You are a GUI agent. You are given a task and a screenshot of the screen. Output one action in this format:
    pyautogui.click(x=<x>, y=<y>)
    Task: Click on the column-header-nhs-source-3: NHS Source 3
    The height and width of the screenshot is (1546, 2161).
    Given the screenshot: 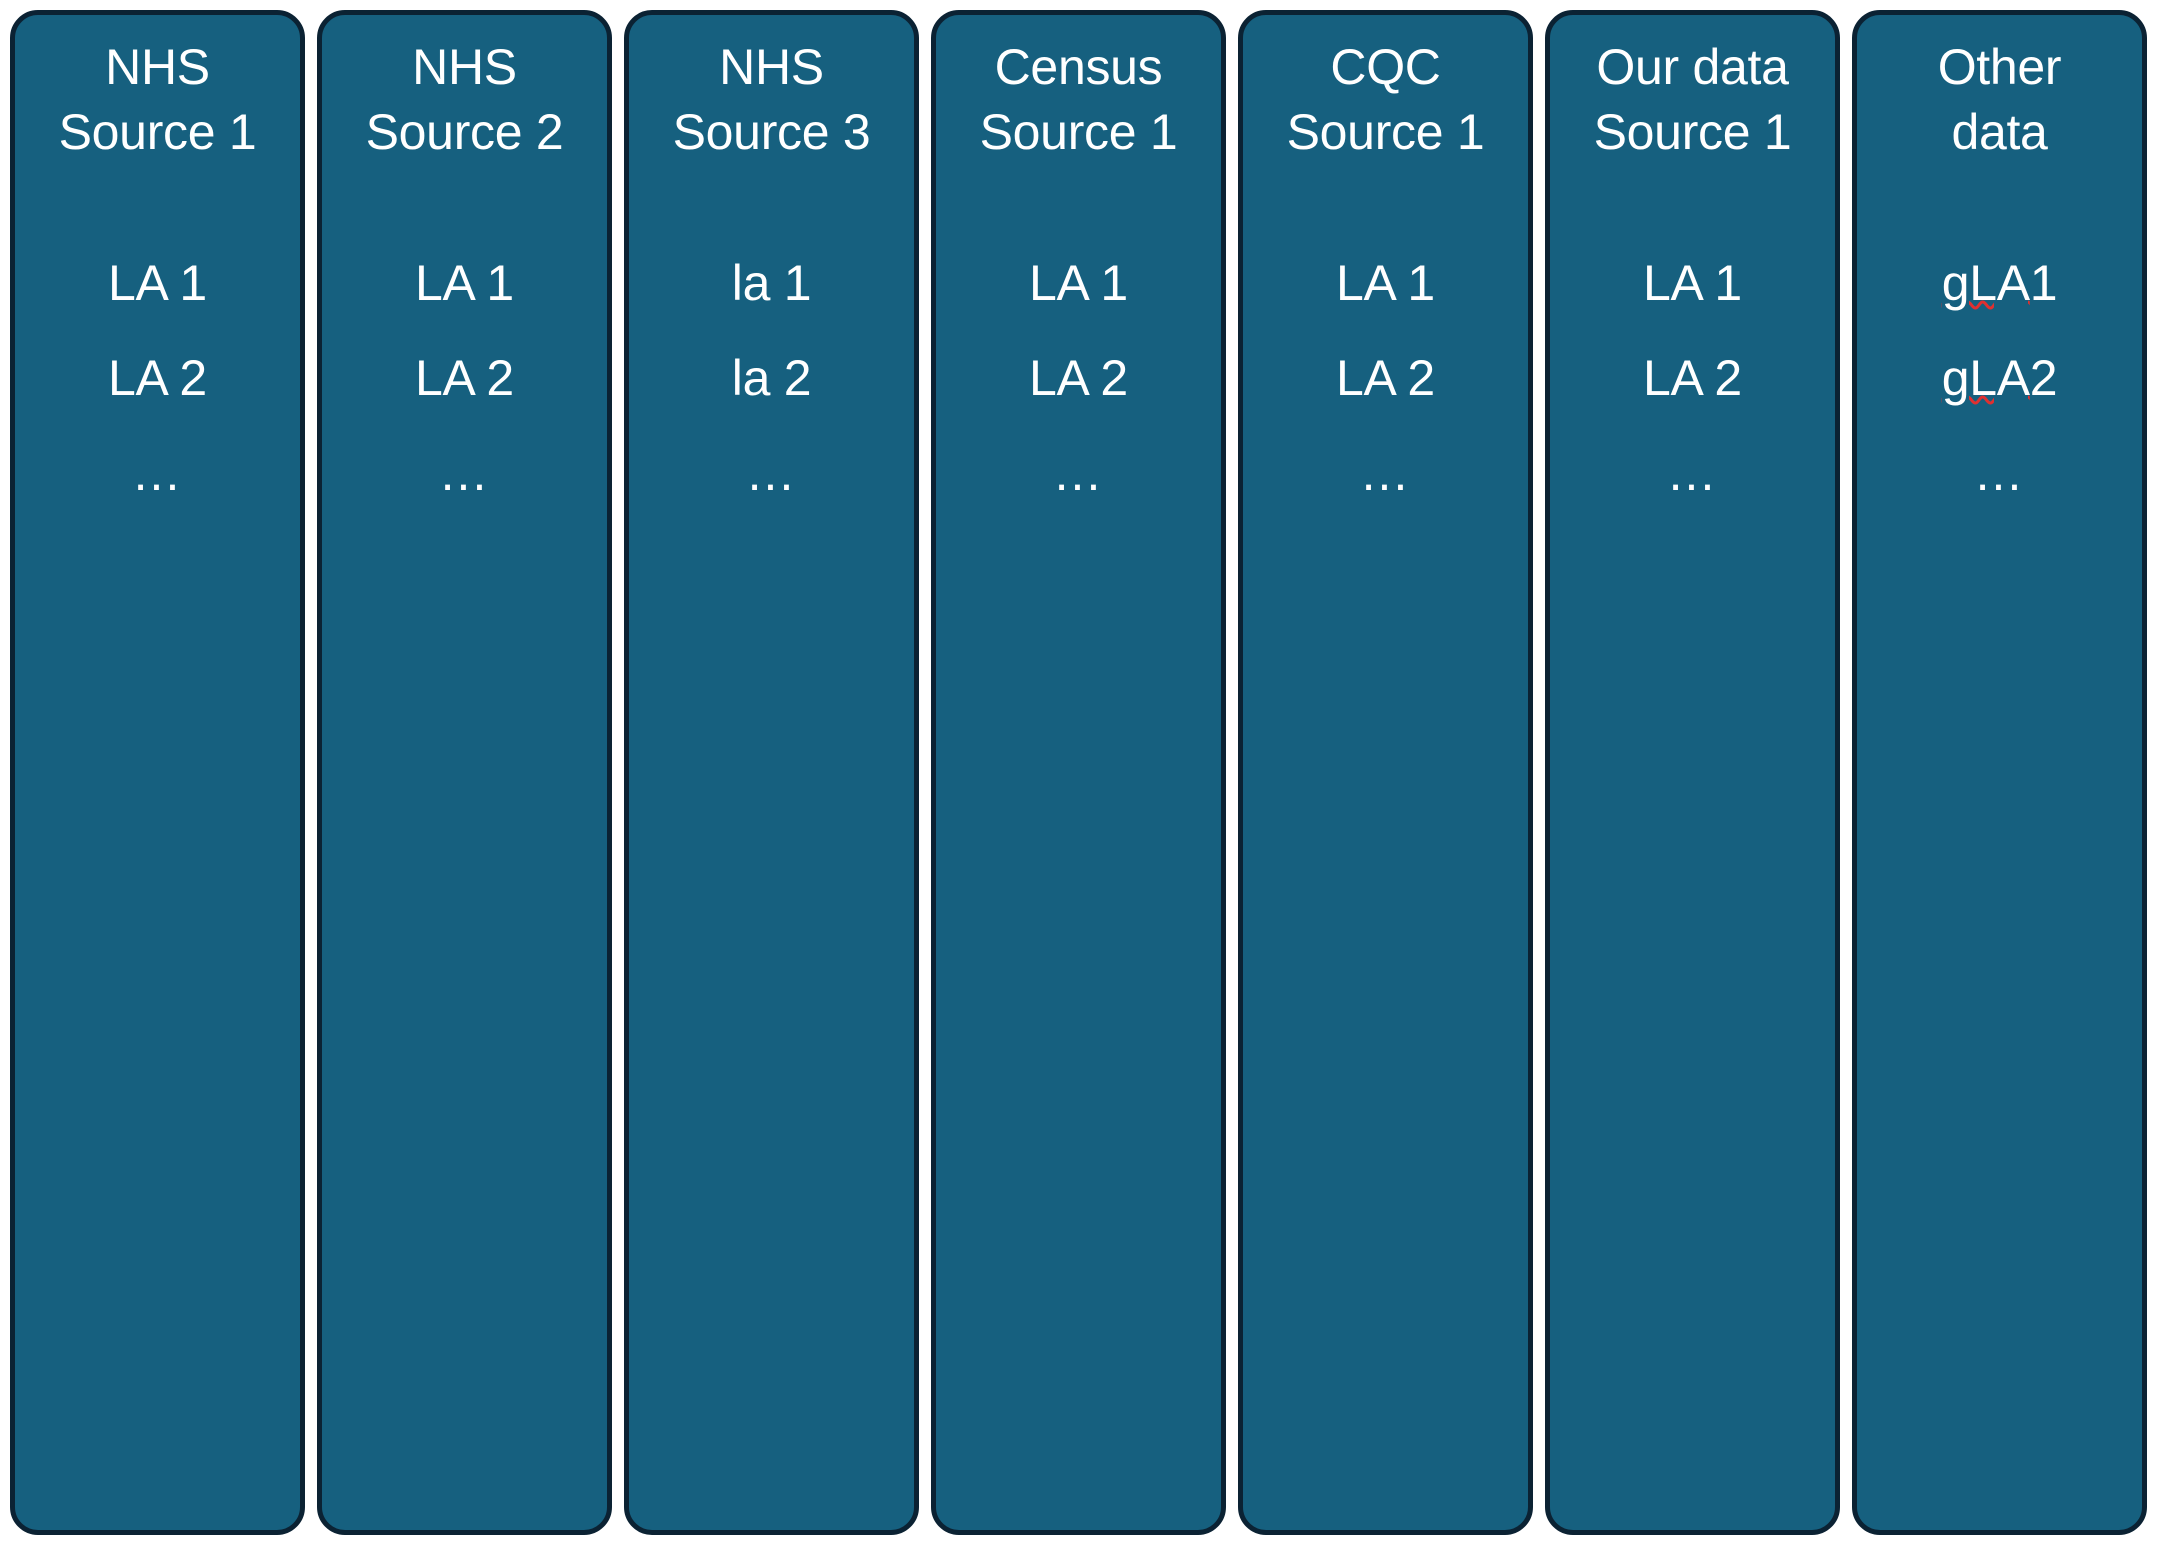 What is the action you would take?
    pyautogui.click(x=771, y=99)
    